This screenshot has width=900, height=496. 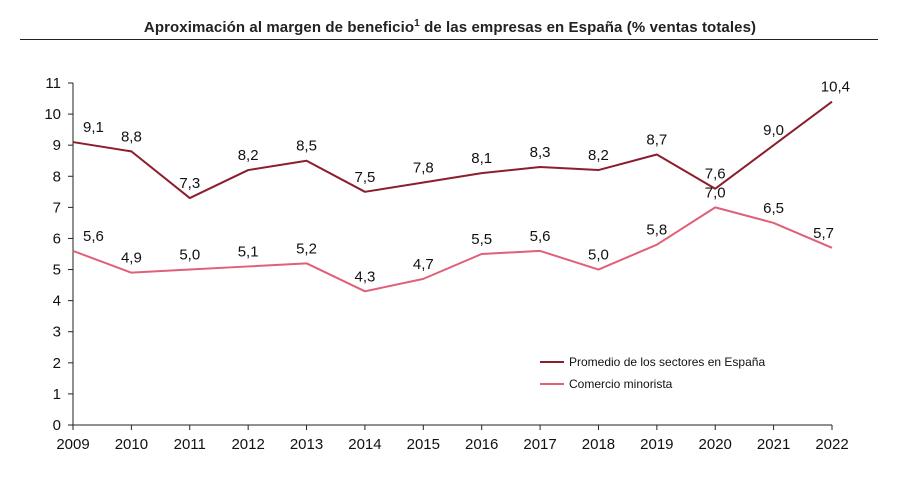 What do you see at coordinates (481, 444) in the screenshot?
I see `x-tick-label: 2016` at bounding box center [481, 444].